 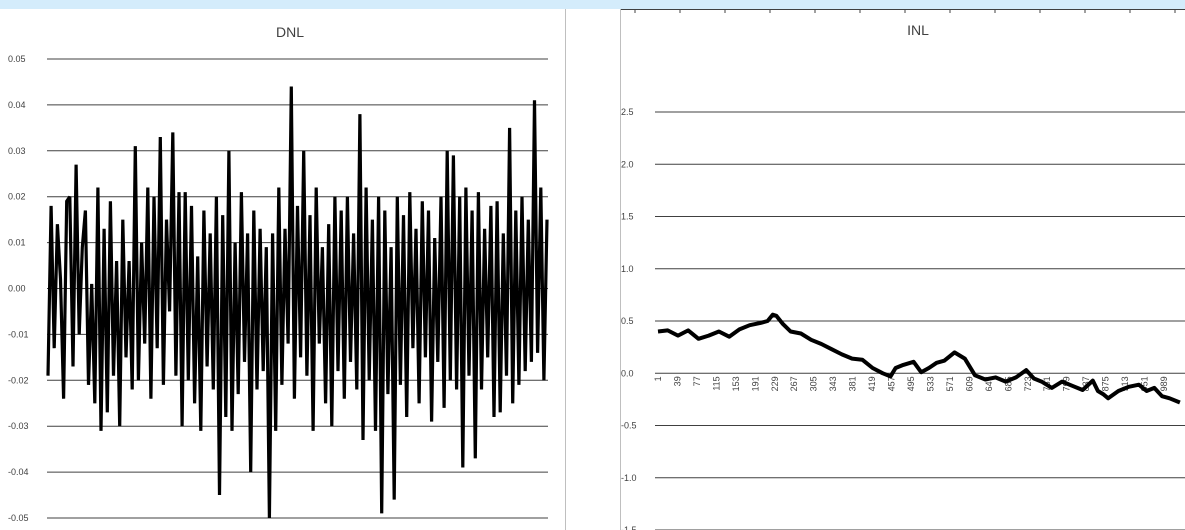 What do you see at coordinates (18, 380) in the screenshot?
I see `dnl-y-tick-label: -0.02` at bounding box center [18, 380].